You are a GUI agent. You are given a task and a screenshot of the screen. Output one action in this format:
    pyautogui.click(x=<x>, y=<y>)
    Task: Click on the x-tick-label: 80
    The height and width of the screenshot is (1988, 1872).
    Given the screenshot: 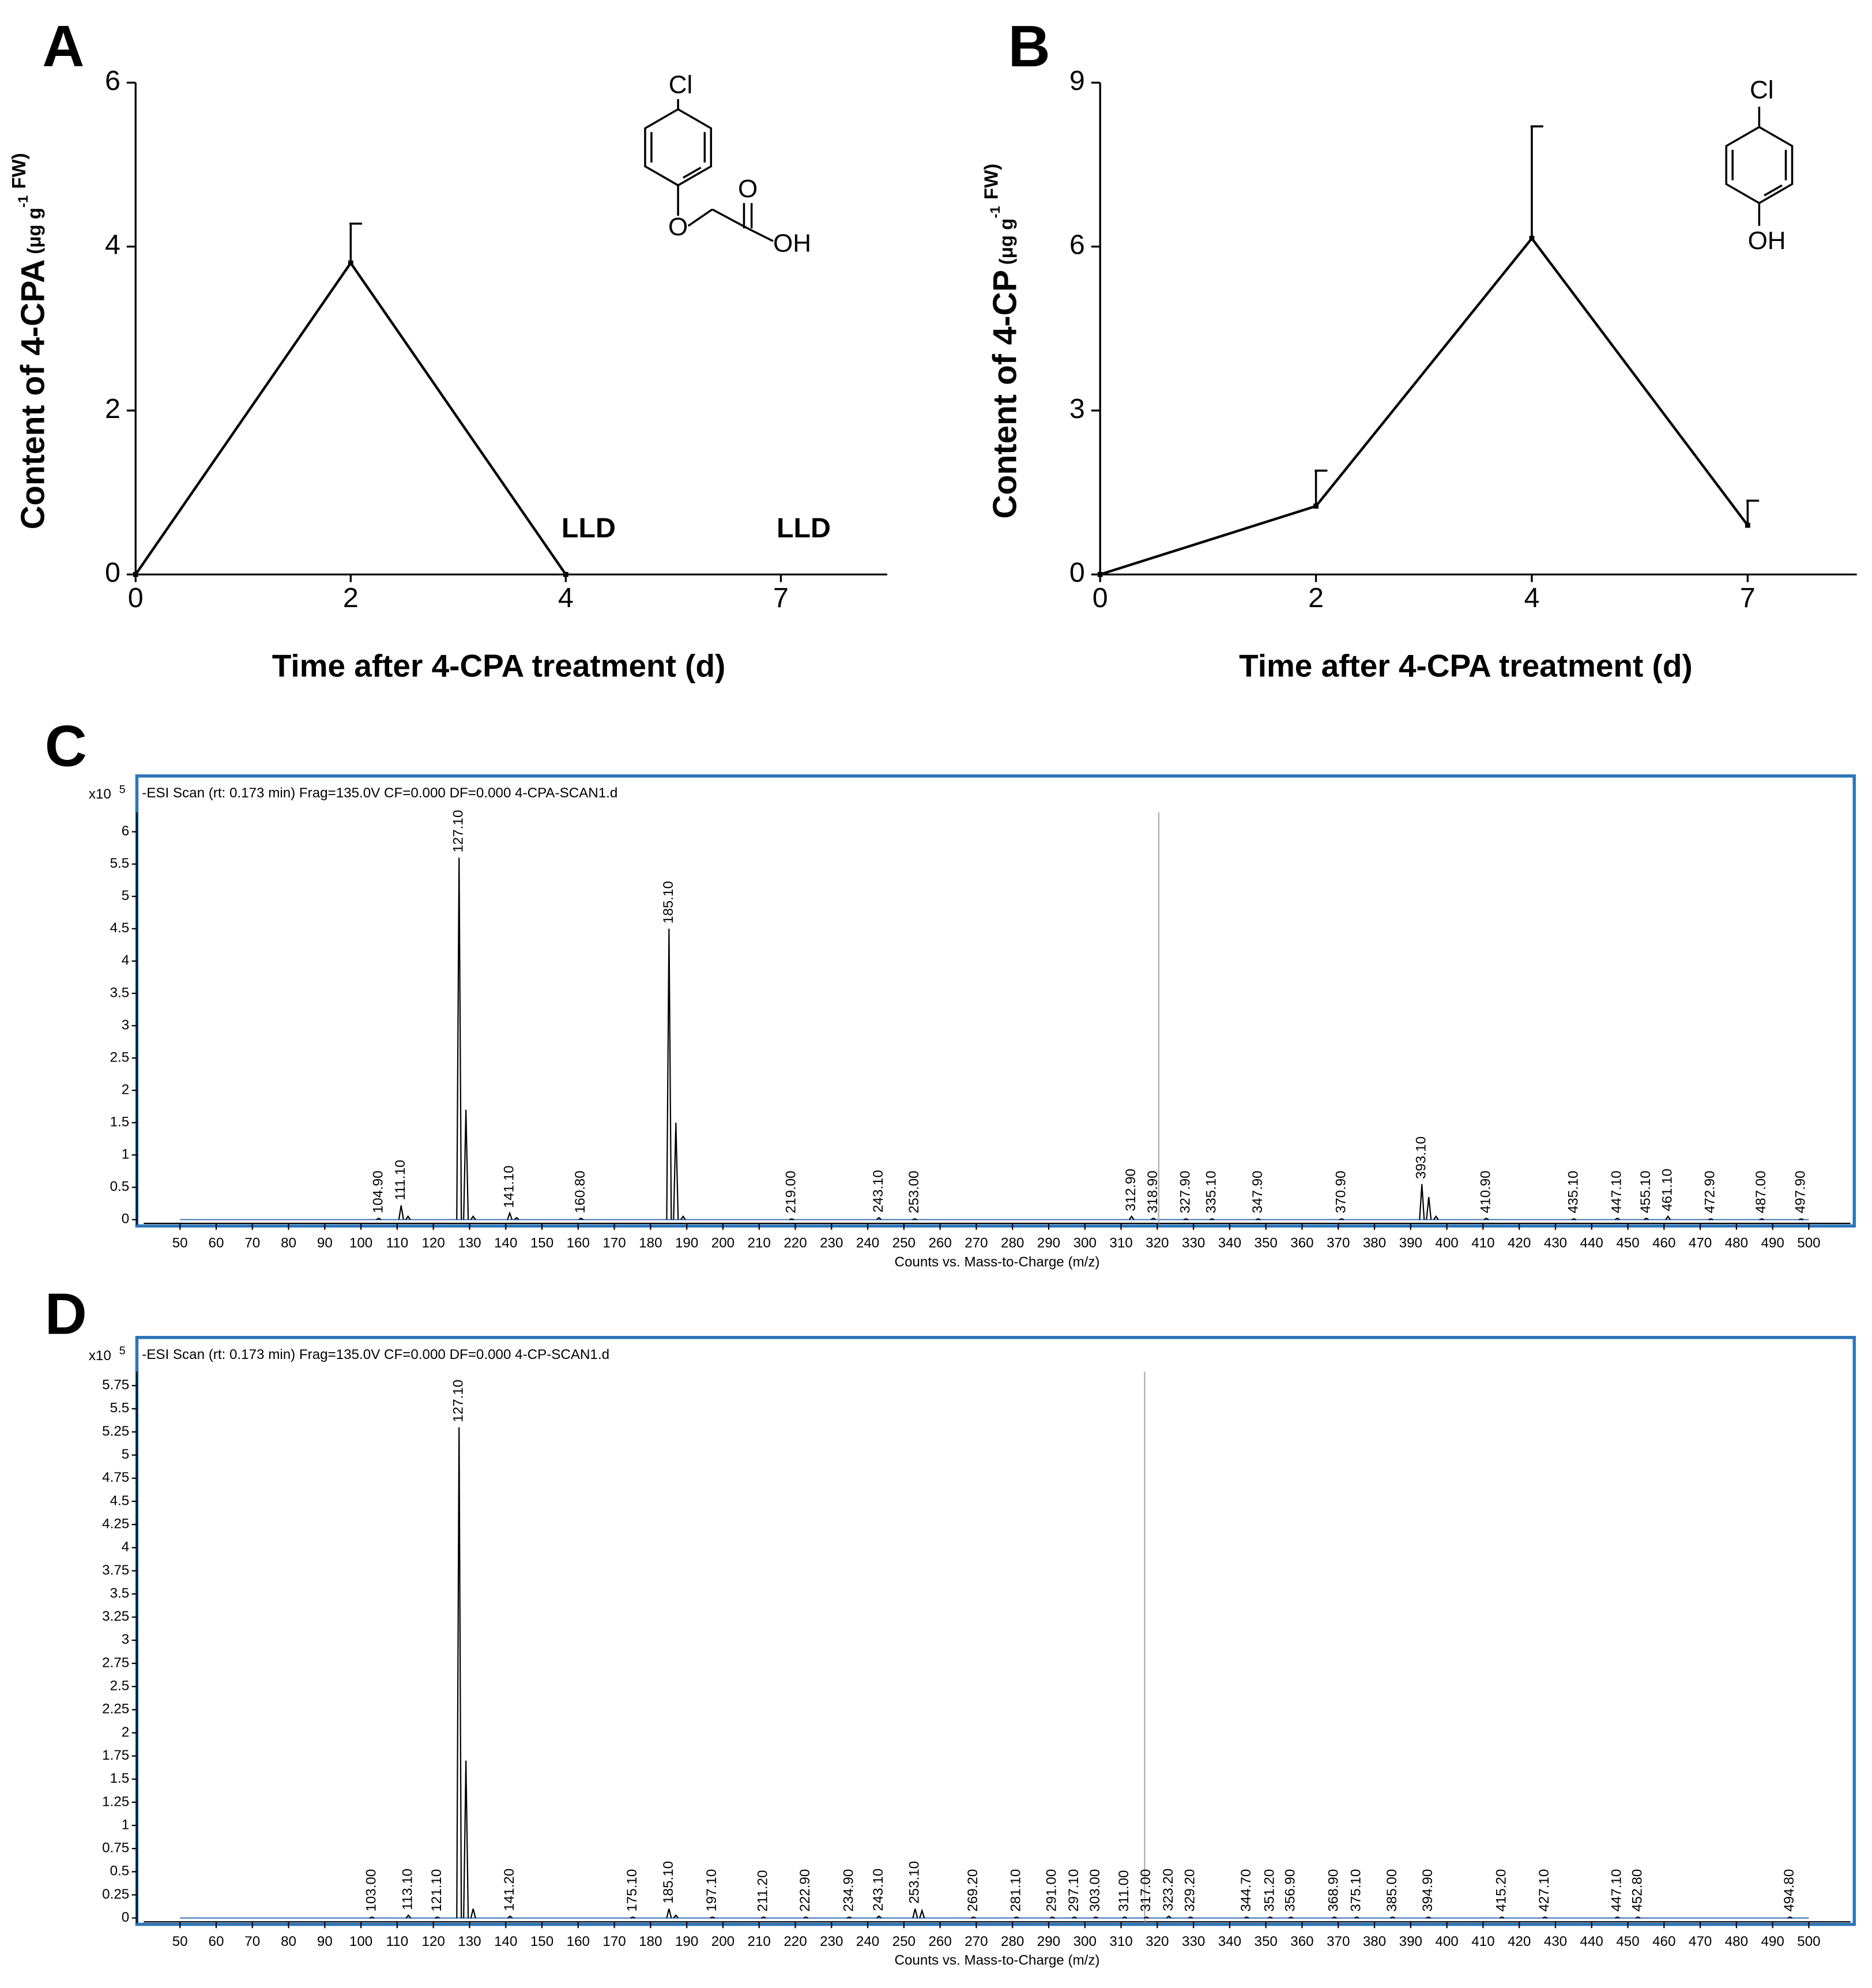 What is the action you would take?
    pyautogui.click(x=288, y=1243)
    